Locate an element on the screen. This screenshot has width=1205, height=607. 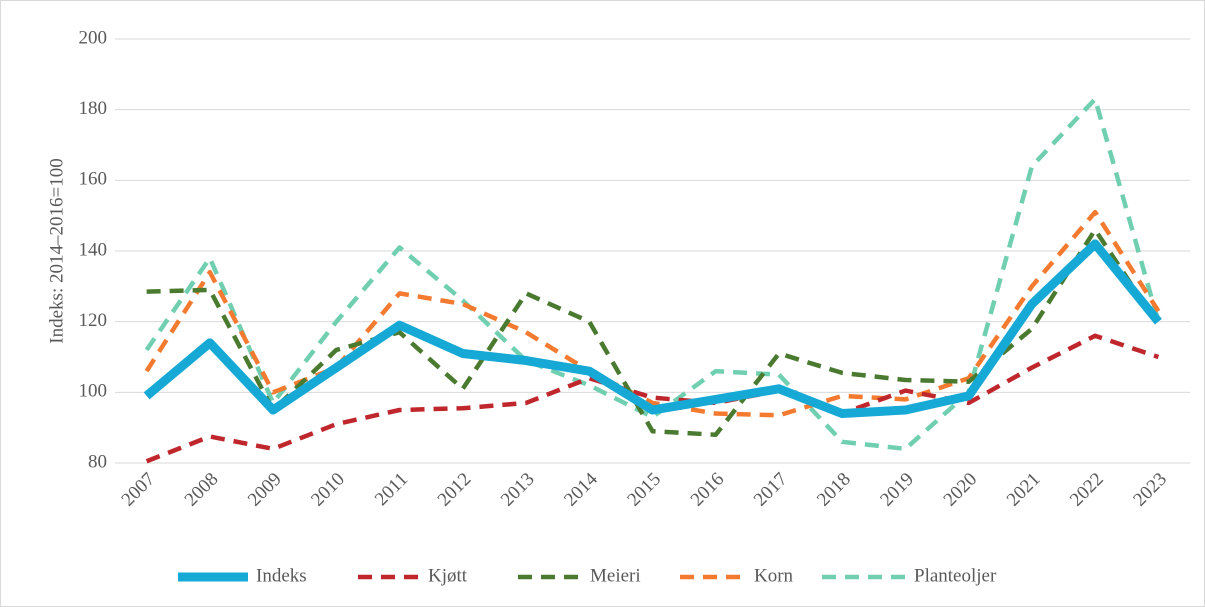
y-tick-label: 80 is located at coordinates (97, 461).